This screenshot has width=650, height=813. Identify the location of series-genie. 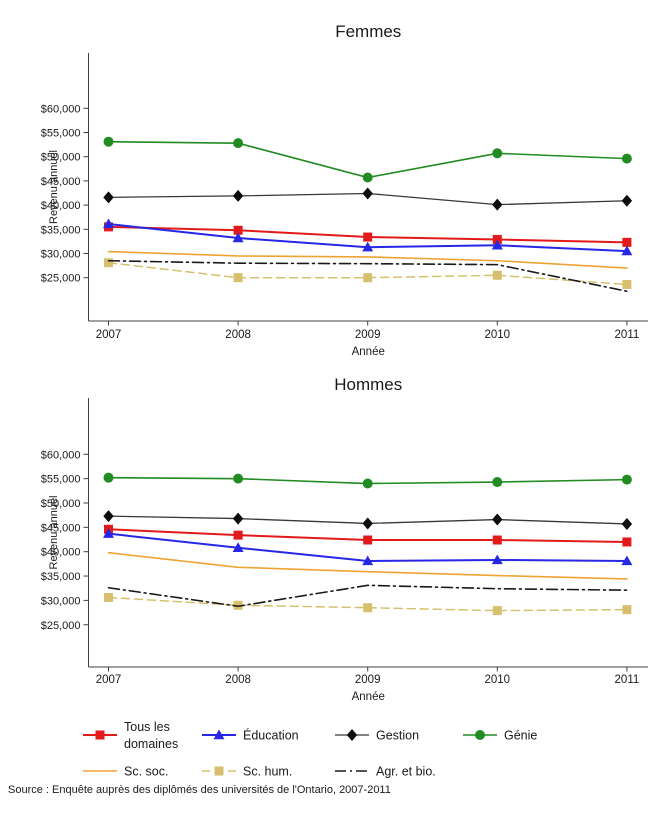
(367, 159).